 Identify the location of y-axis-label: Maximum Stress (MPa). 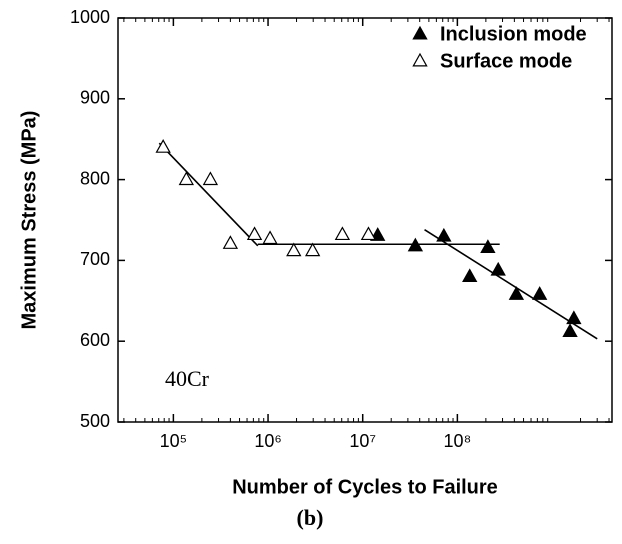
(29, 220).